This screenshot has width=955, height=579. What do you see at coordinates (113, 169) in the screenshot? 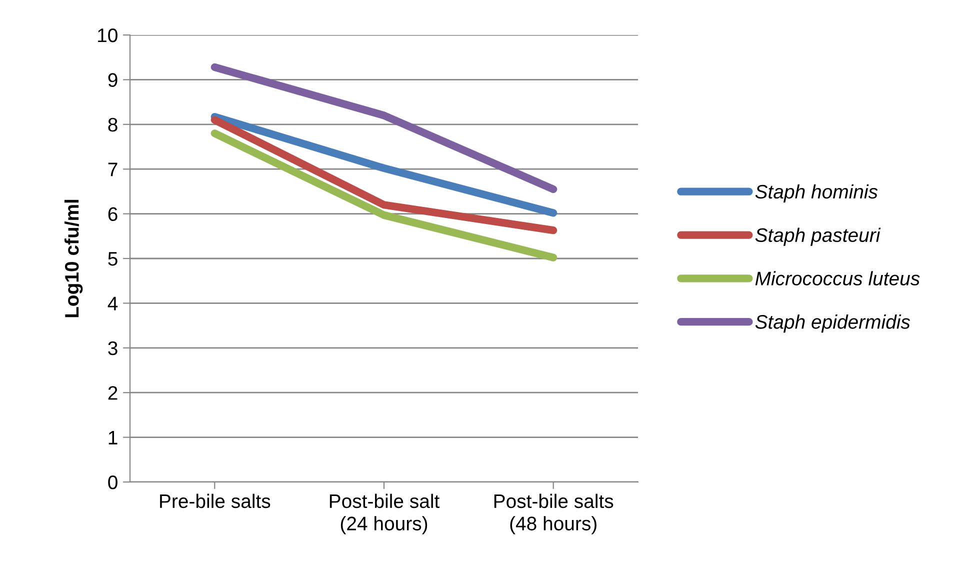
I see `y-tick-label: 7` at bounding box center [113, 169].